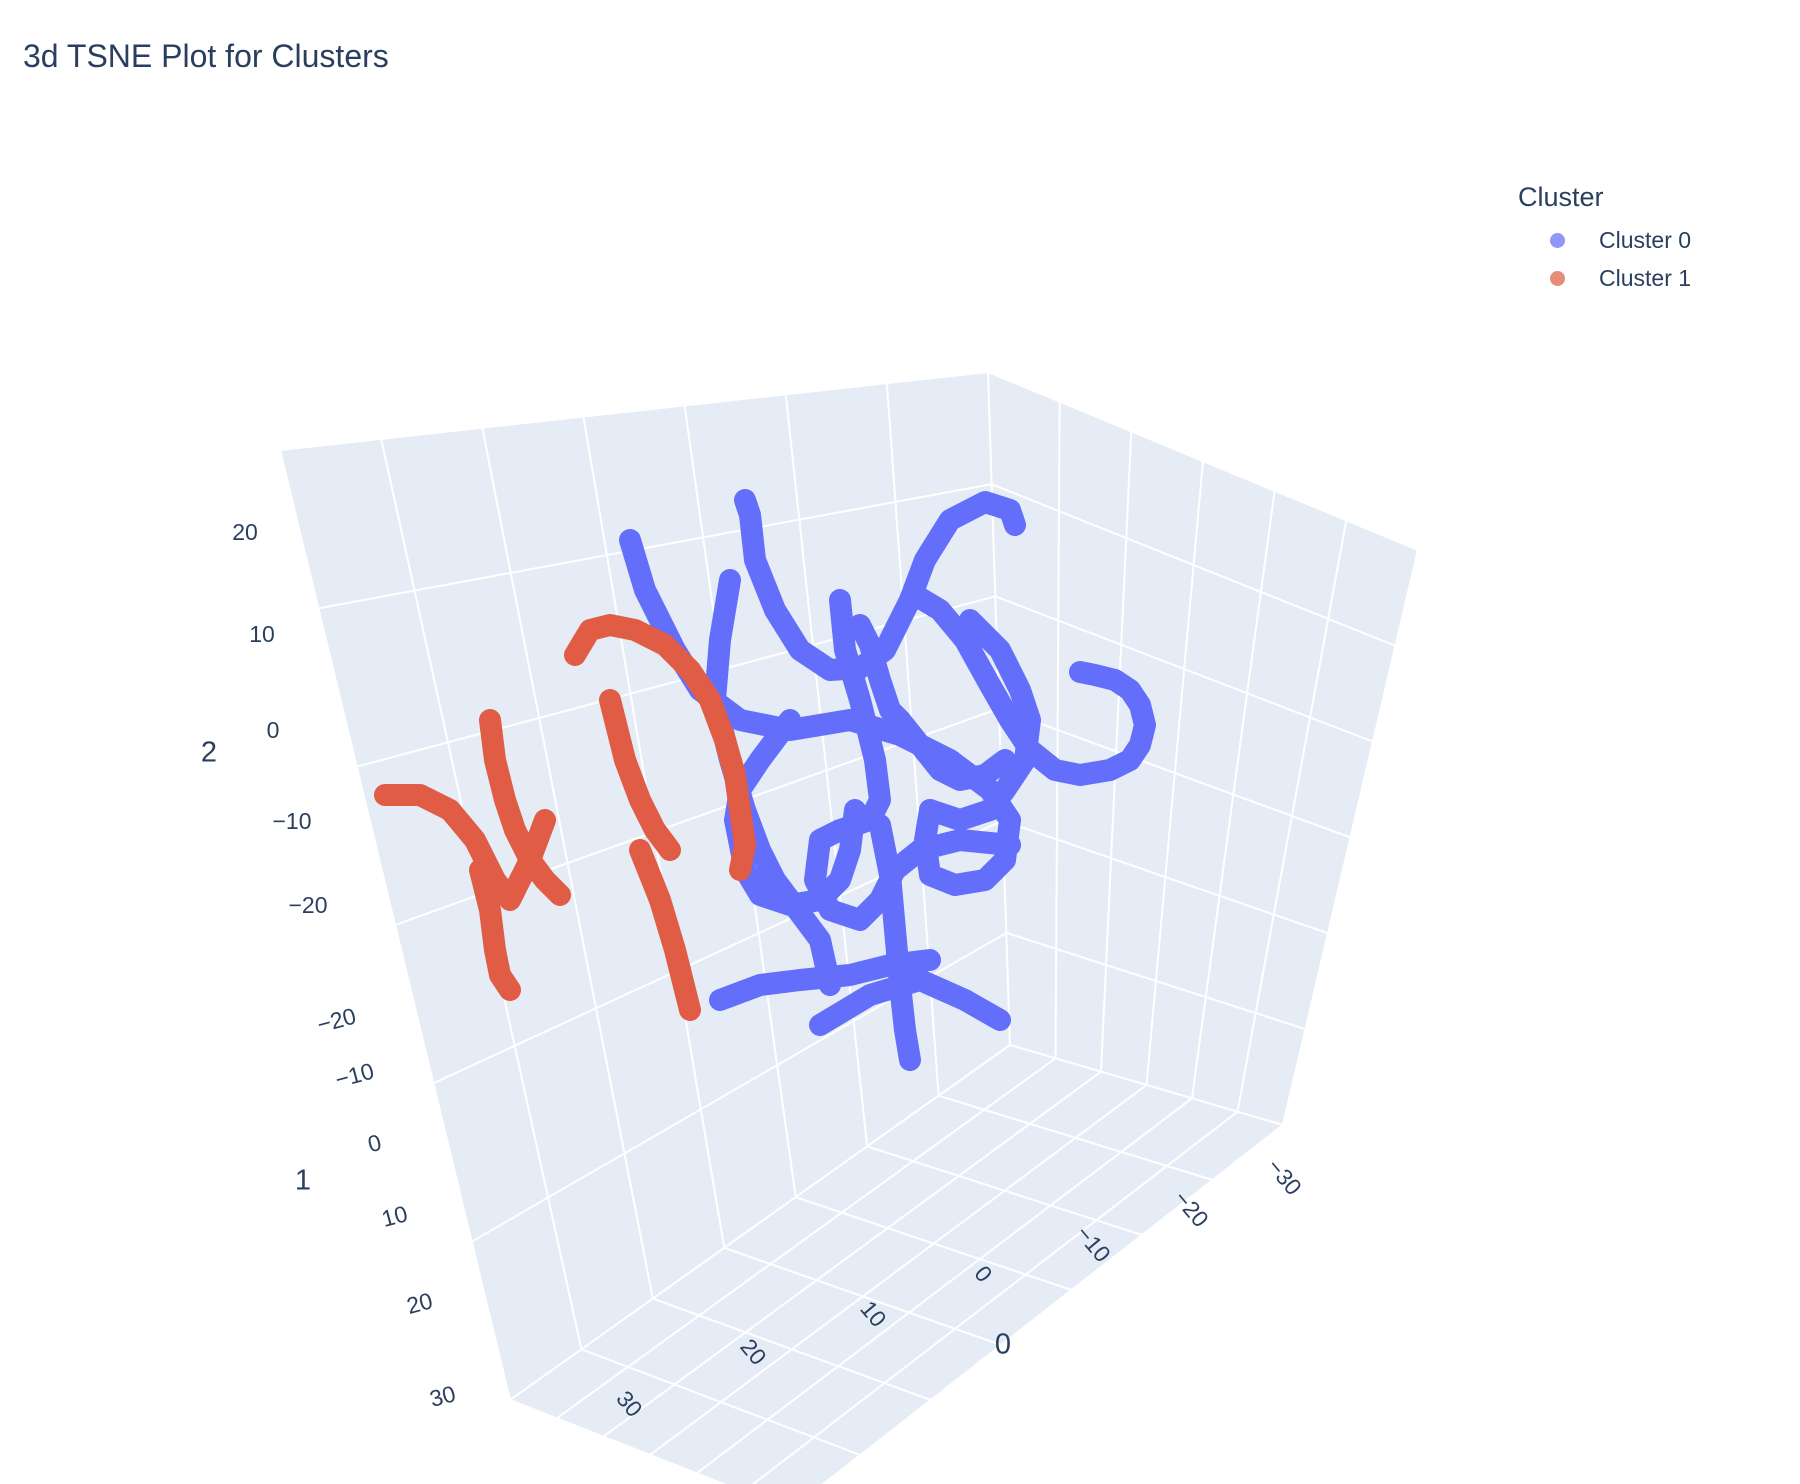  What do you see at coordinates (262, 634) in the screenshot?
I see `z-tick-label: 10` at bounding box center [262, 634].